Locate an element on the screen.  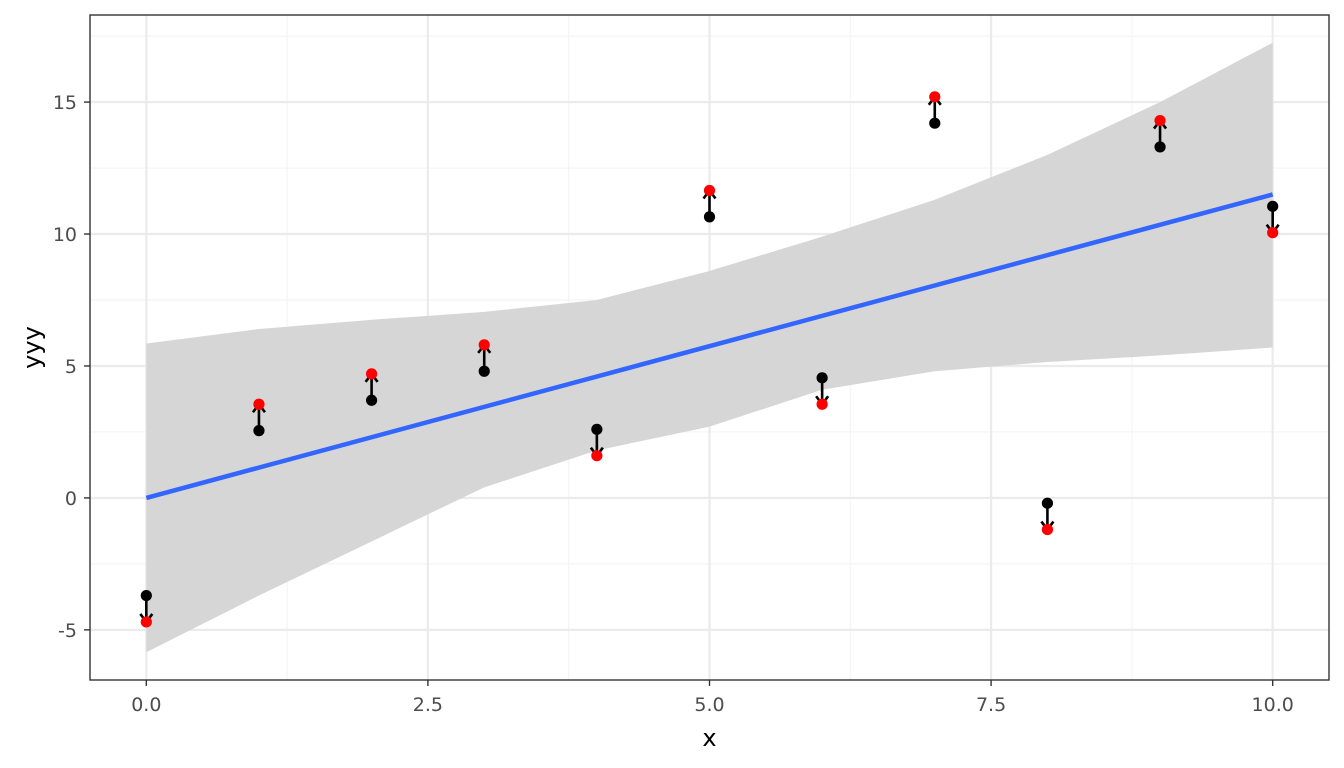
y-tick-label: 15 is located at coordinates (65, 103).